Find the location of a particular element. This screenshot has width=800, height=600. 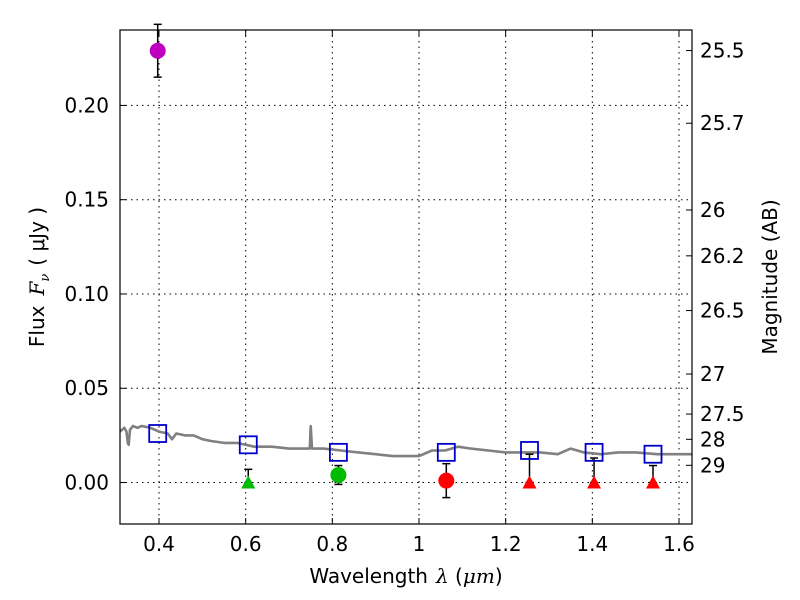

y2-tick-label: 26.2 is located at coordinates (722, 256).